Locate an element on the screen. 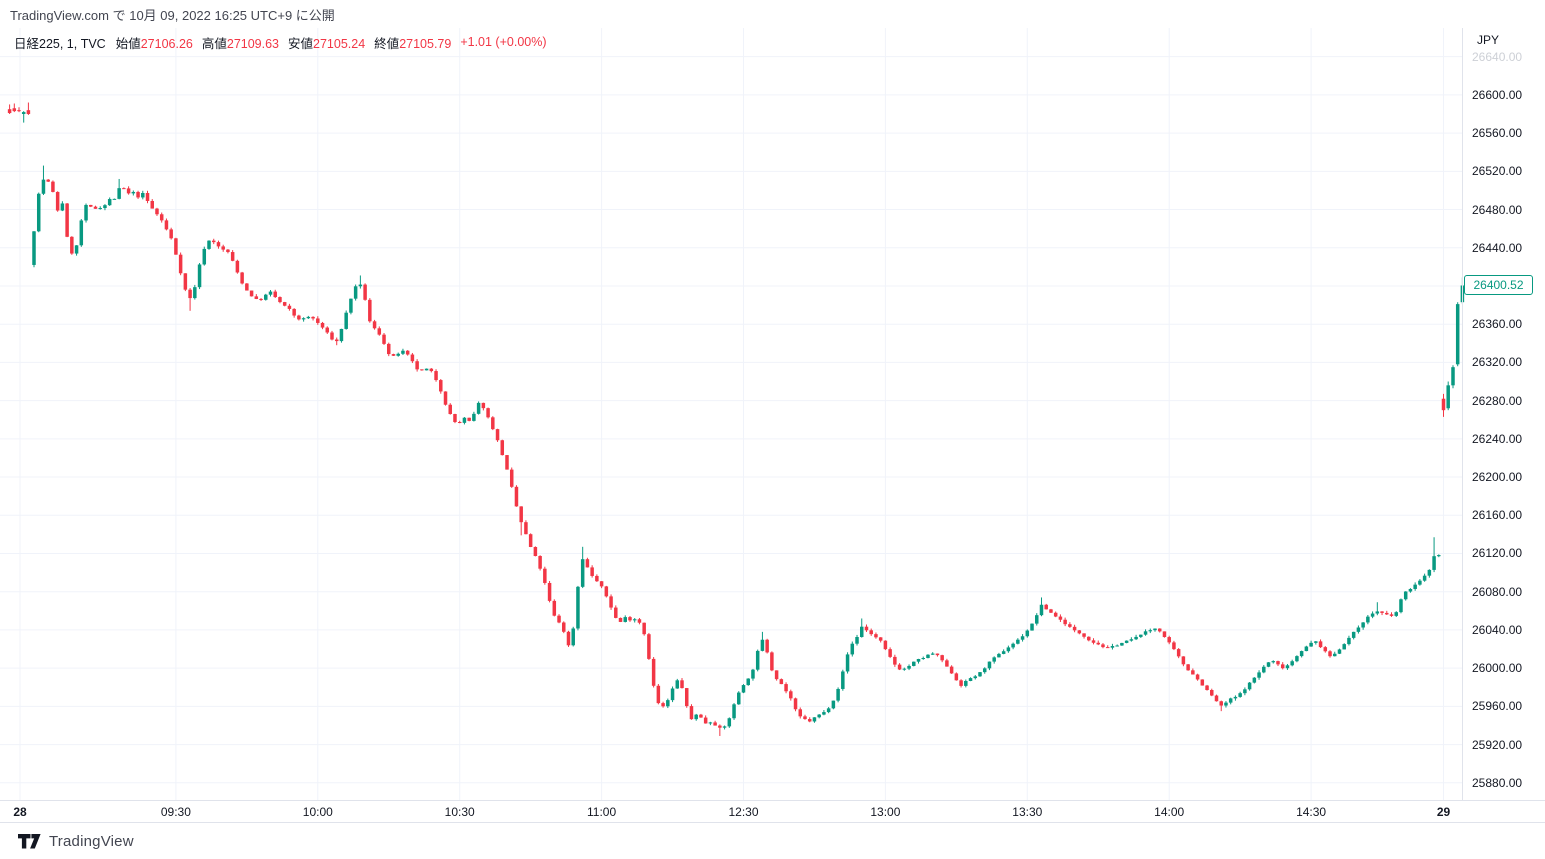 The width and height of the screenshot is (1545, 859). symbol-title: 日経225, 1, TVC is located at coordinates (60, 43).